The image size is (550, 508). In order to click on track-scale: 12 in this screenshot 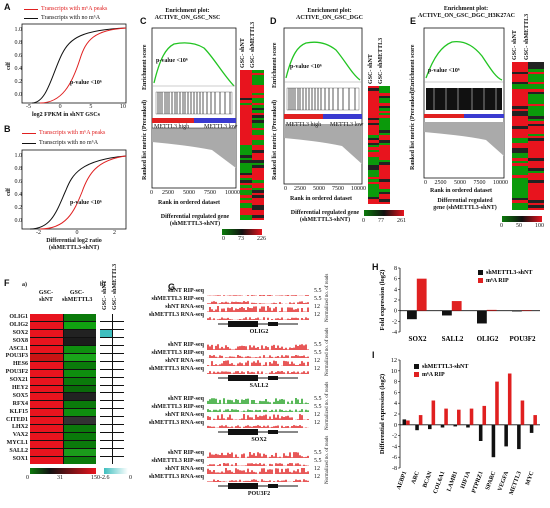, I will do `click(317, 477)`.